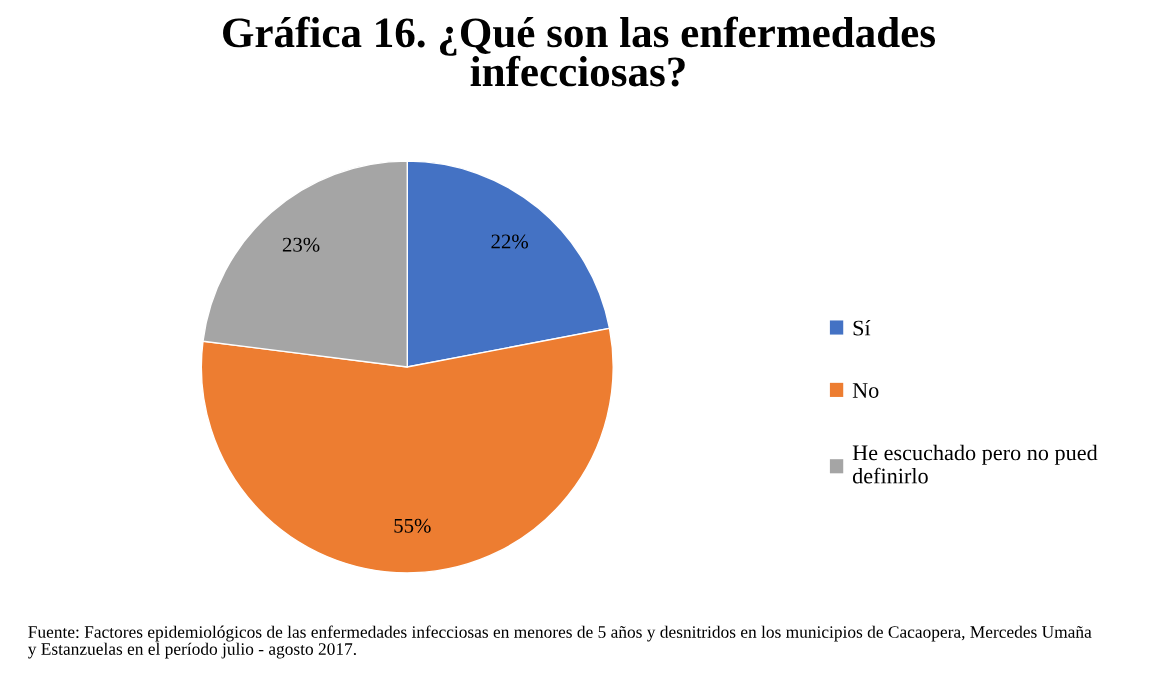  I want to click on source-note: Fuente: Factores epidemiológicos de las enfermedades infecciosas en menores de 5 años y desnitridos en los municipios de Cacaopera, Mercedes Umaña y Estanzuelas en el período julio - agosto 2017., so click(559, 642).